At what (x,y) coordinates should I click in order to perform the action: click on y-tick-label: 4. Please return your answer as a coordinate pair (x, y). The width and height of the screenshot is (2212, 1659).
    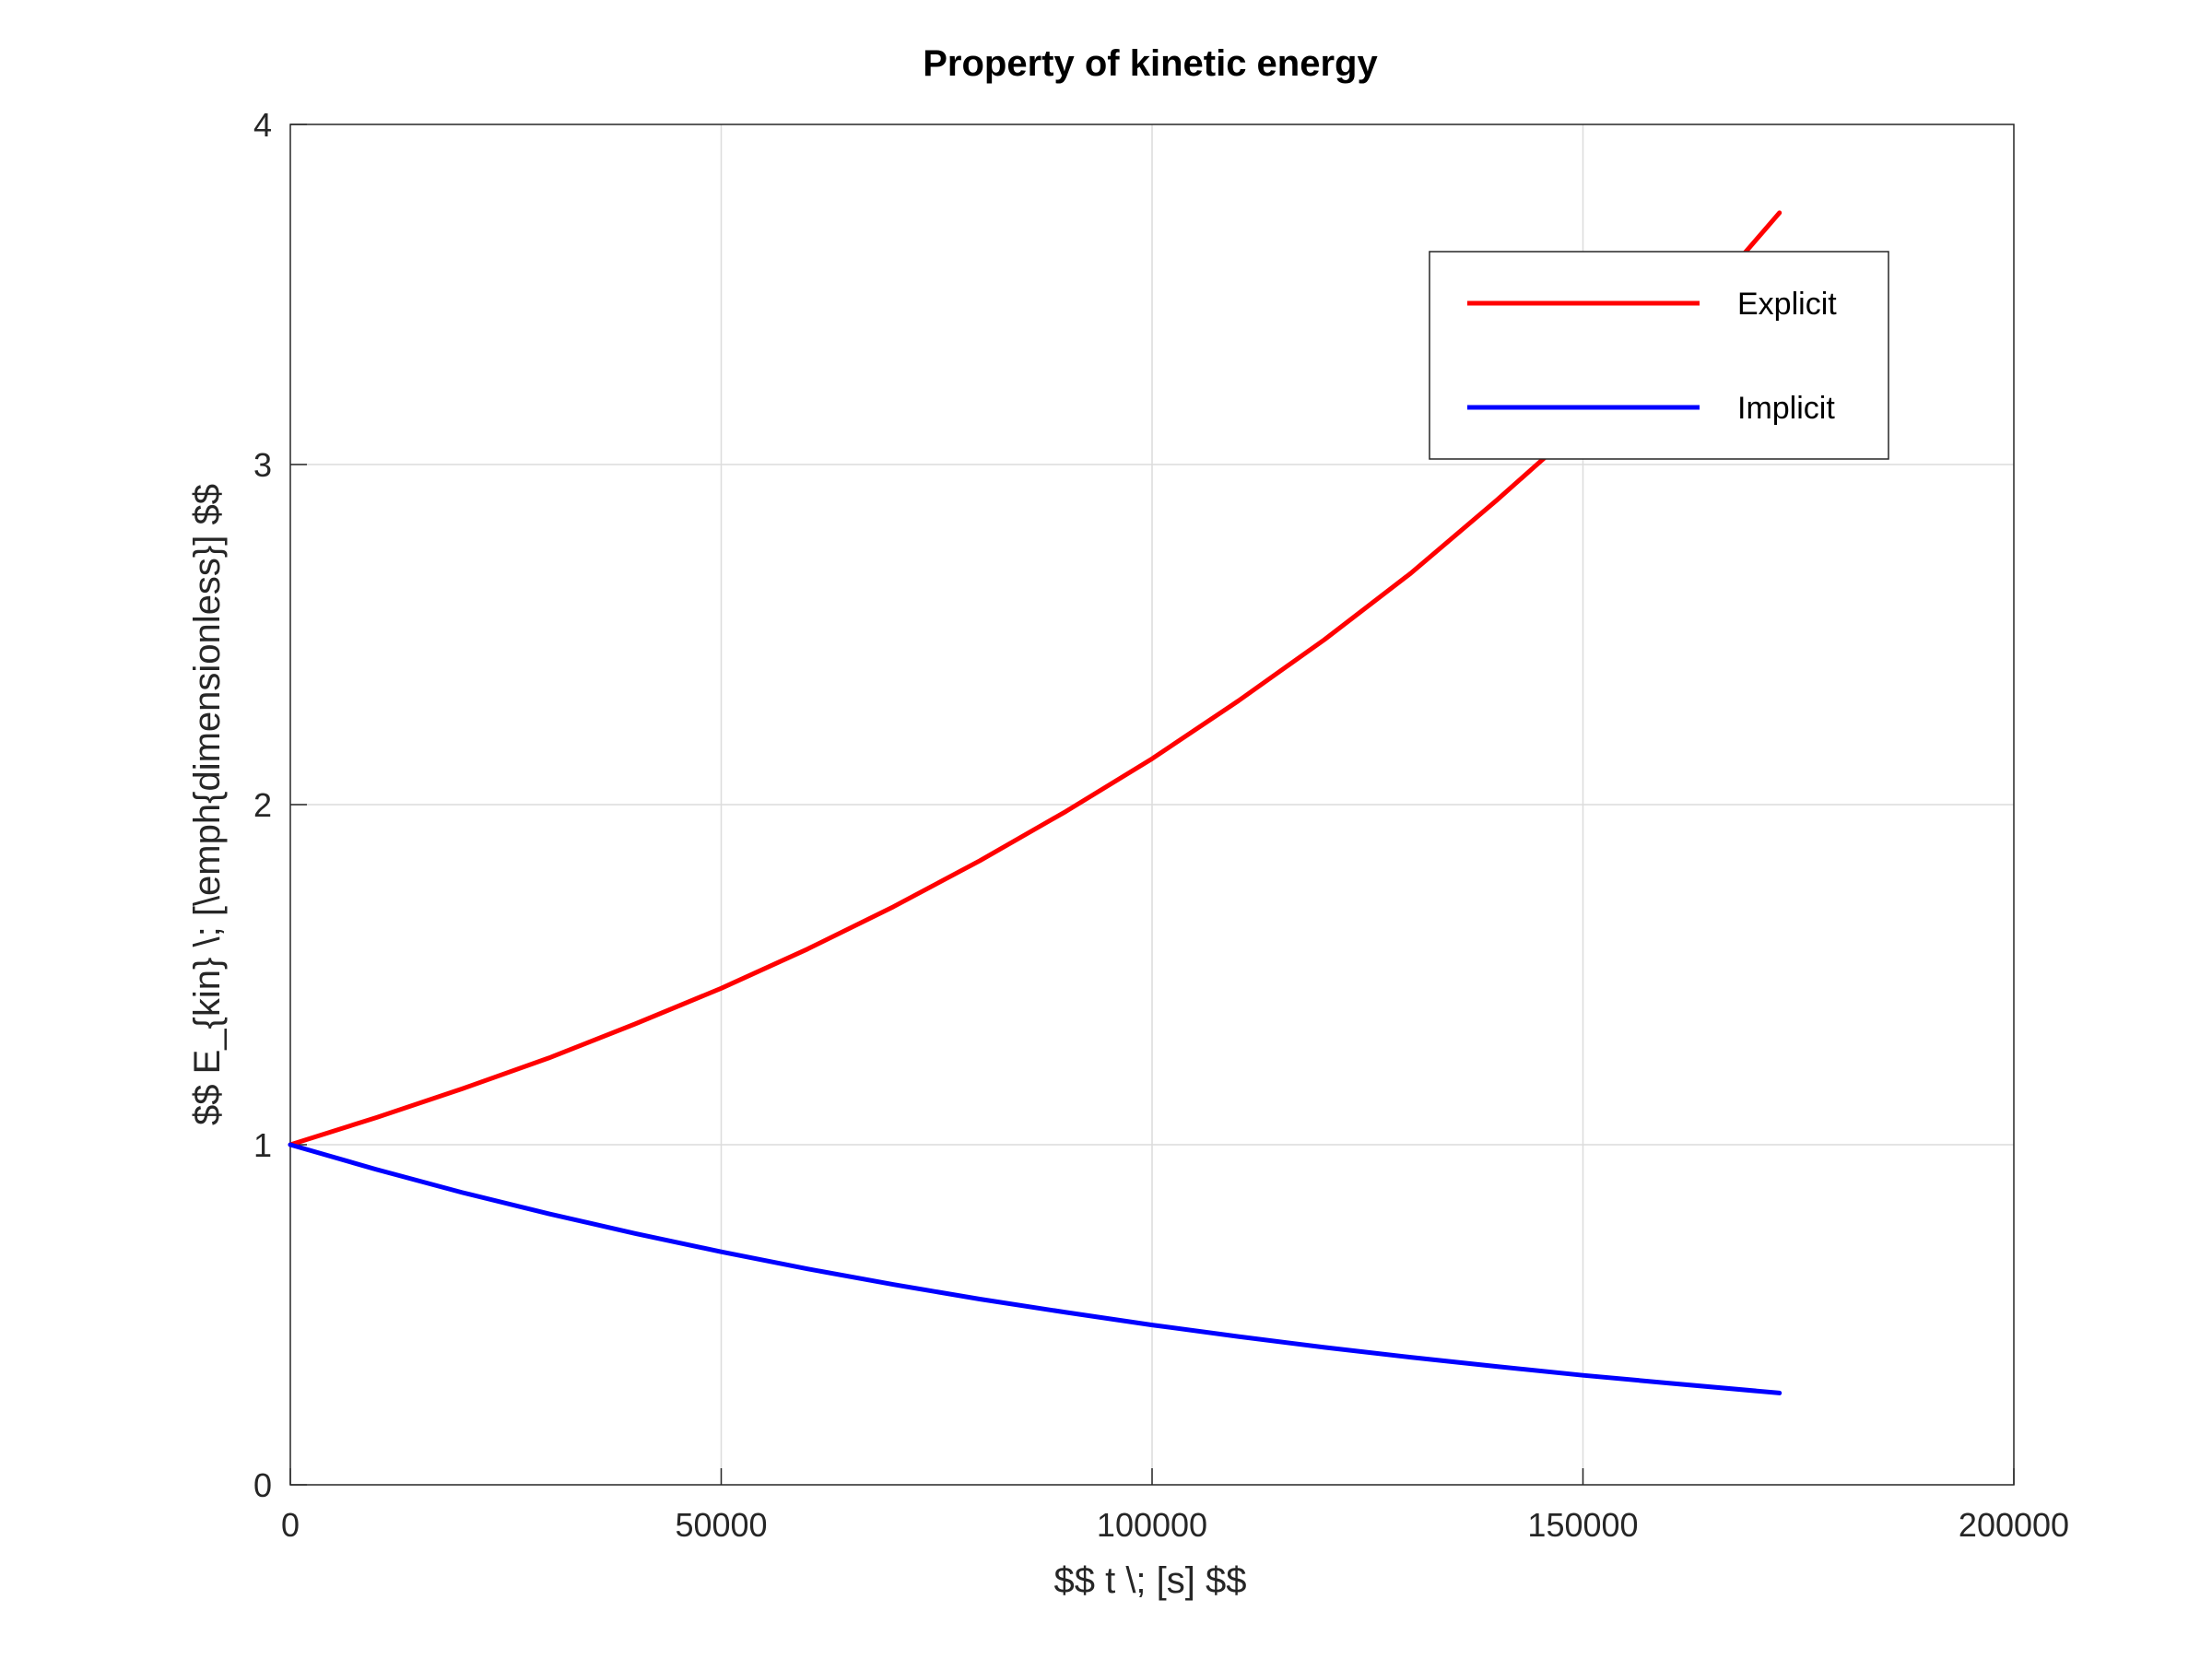
    Looking at the image, I should click on (262, 125).